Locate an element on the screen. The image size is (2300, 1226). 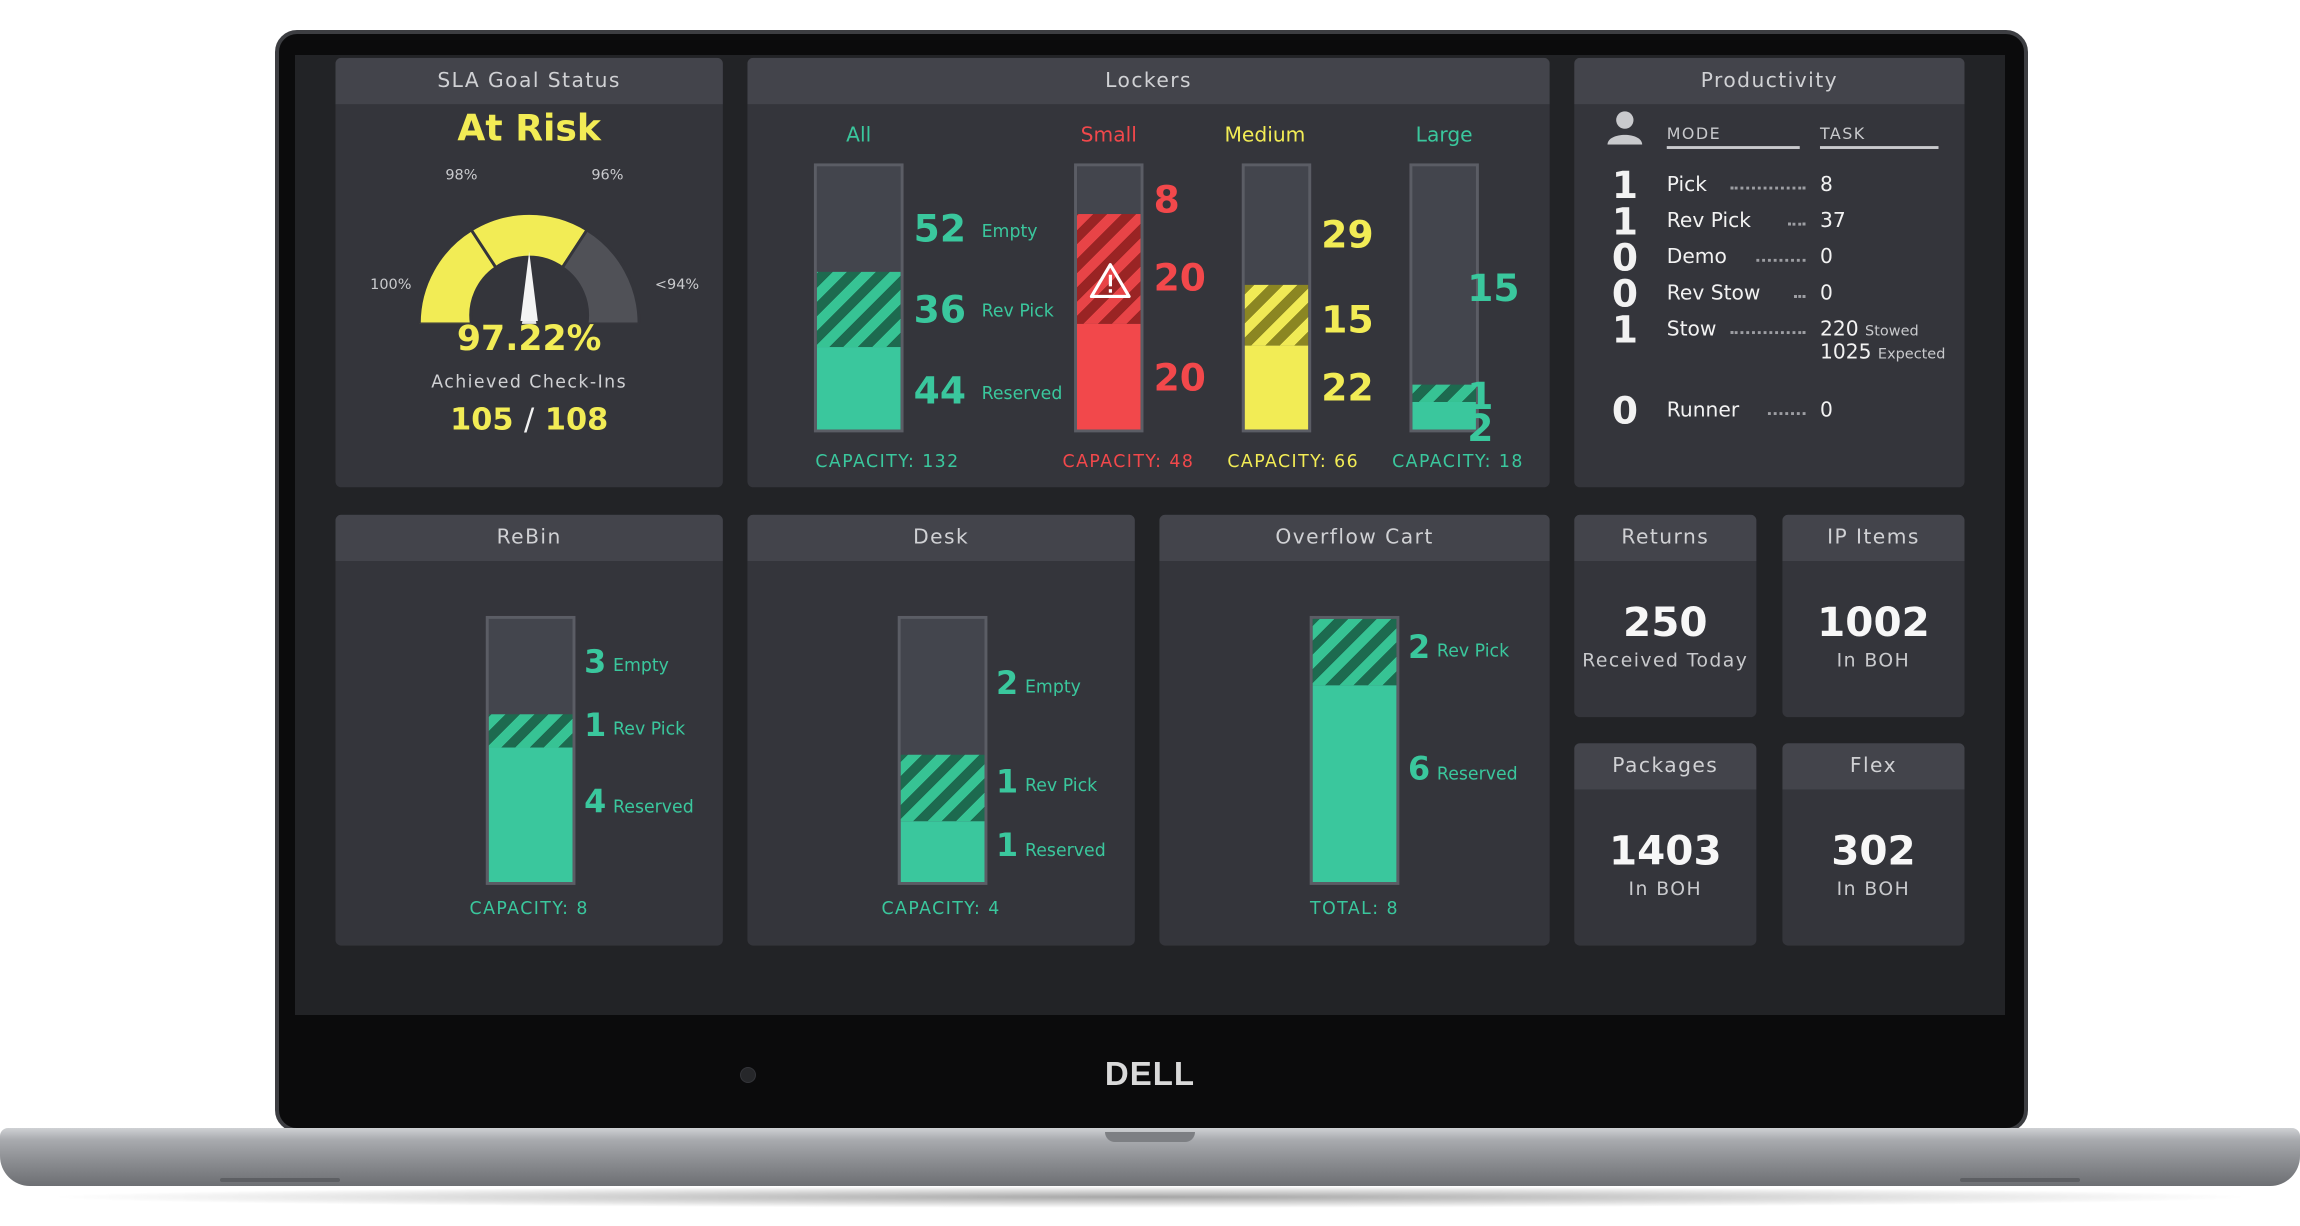
productivity-panel-title: Productivity is located at coordinates (1769, 81).